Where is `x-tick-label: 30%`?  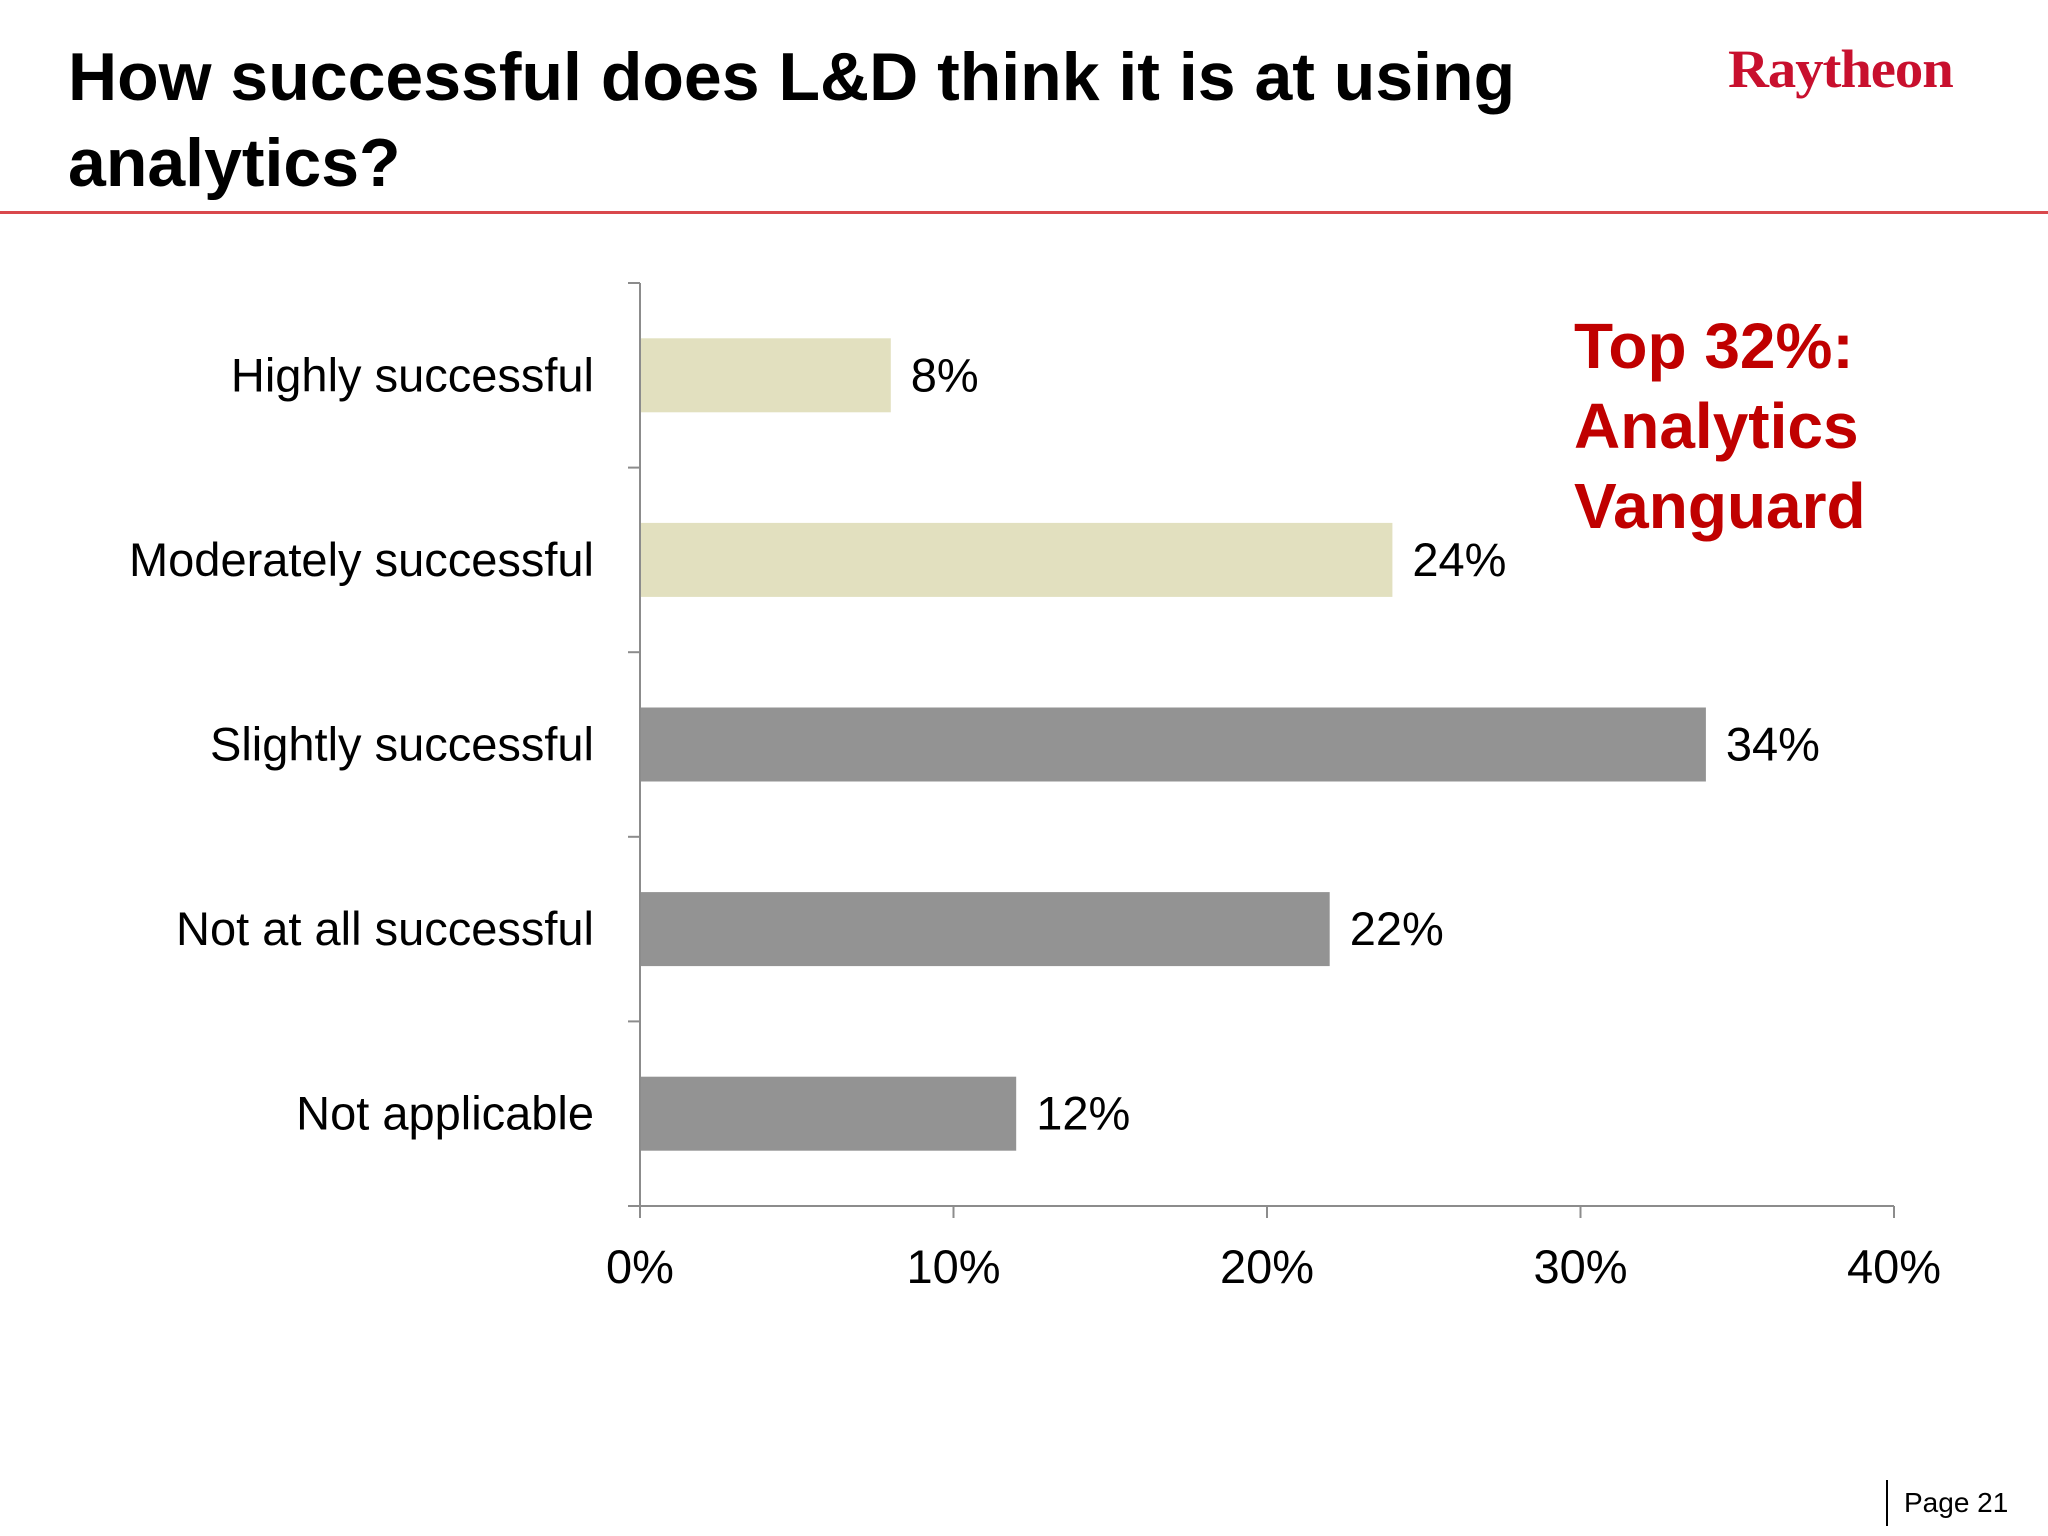
x-tick-label: 30% is located at coordinates (1580, 1266).